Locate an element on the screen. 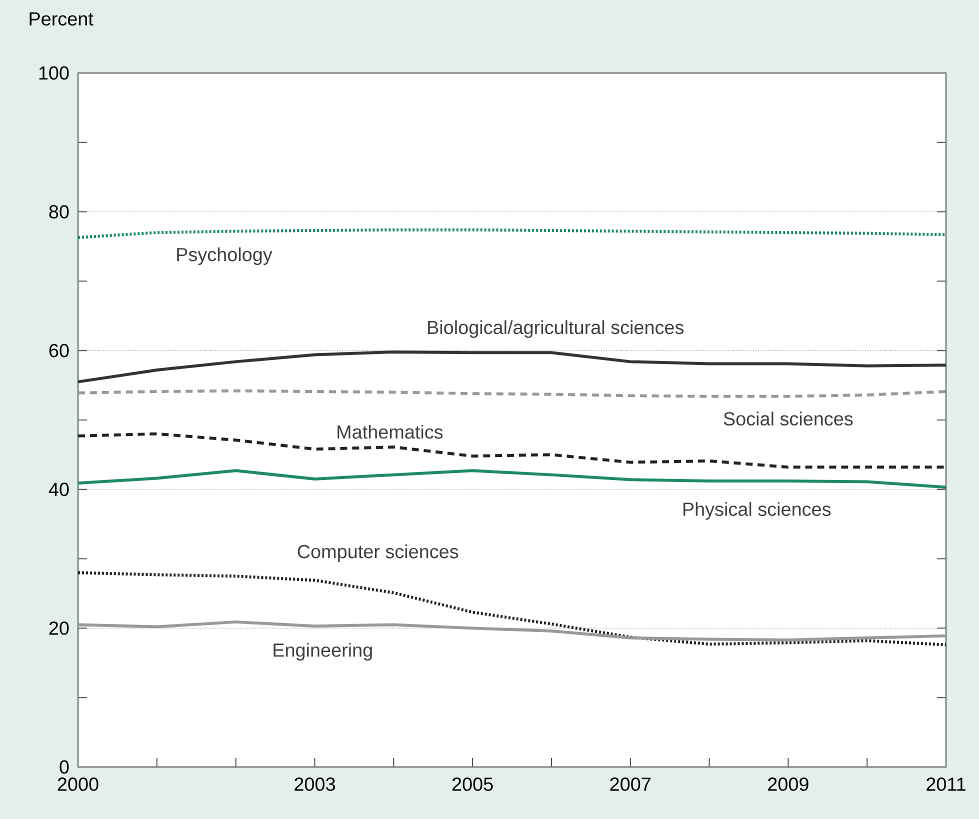 This screenshot has width=979, height=819. series-label: Computer sciences is located at coordinates (378, 553).